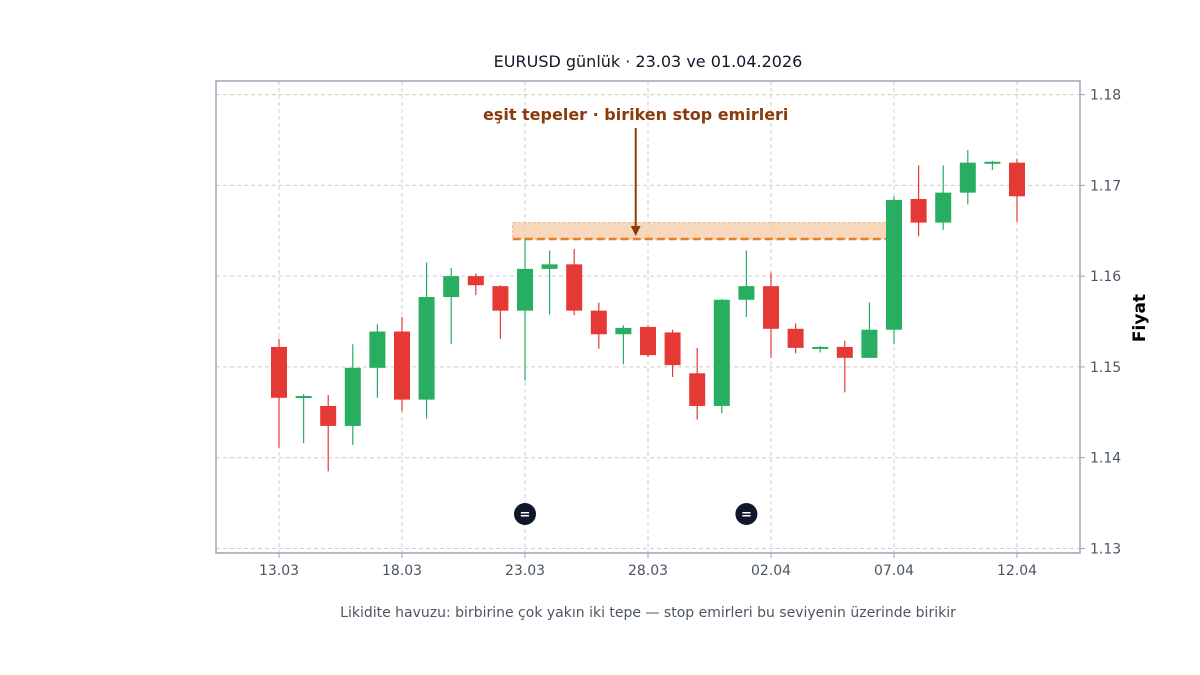  Describe the element at coordinates (635, 114) in the screenshot. I see `annotation-label: eşit tepeler · biriken stop emirleri` at that location.